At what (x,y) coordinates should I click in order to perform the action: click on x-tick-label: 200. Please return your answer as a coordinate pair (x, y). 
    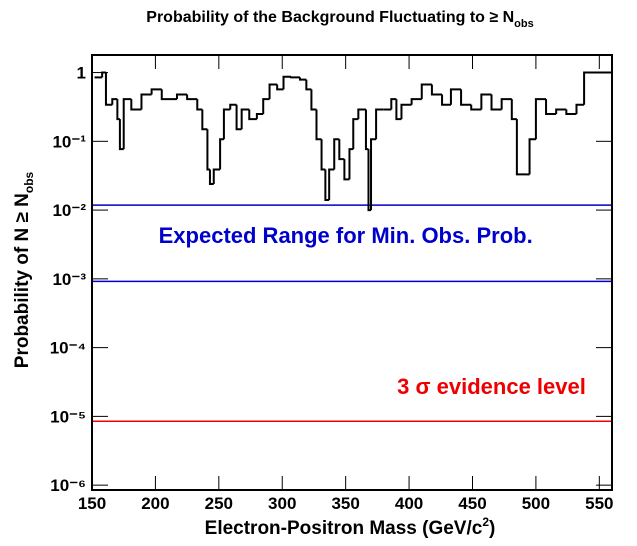
    Looking at the image, I should click on (155, 503).